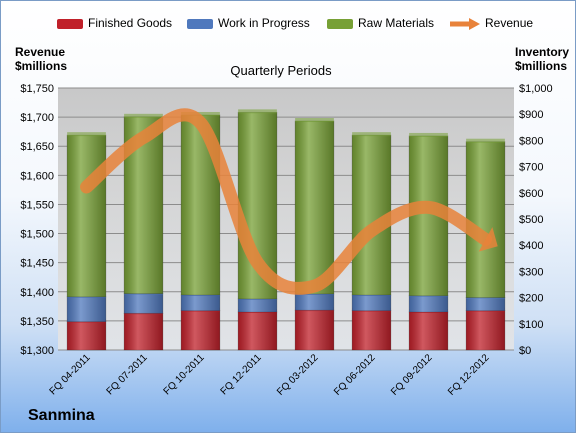 This screenshot has height=433, width=576. Describe the element at coordinates (536, 89) in the screenshot. I see `right-tick-label: $1,000` at that location.